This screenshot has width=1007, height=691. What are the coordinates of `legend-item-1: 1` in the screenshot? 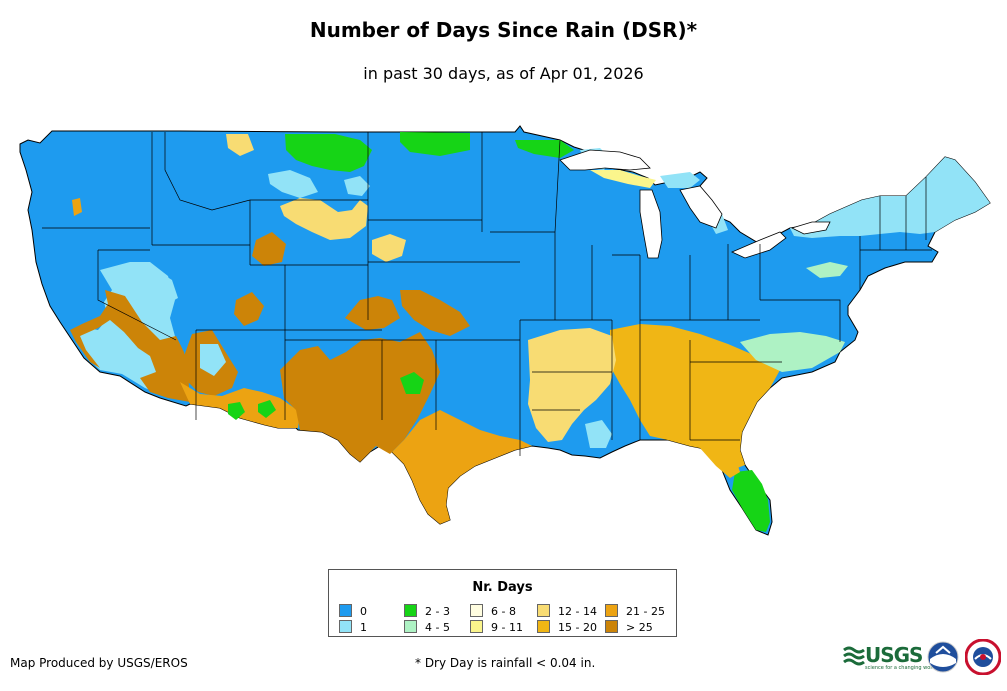 It's located at (353, 627).